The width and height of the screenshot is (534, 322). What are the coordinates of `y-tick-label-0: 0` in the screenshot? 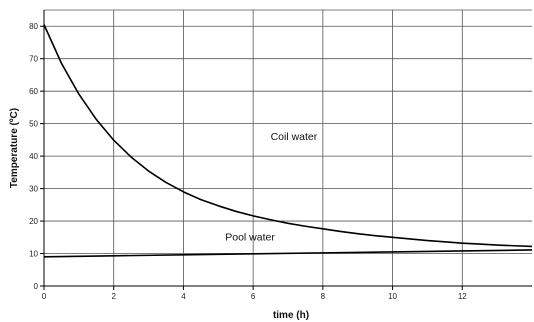 It's located at (36, 286).